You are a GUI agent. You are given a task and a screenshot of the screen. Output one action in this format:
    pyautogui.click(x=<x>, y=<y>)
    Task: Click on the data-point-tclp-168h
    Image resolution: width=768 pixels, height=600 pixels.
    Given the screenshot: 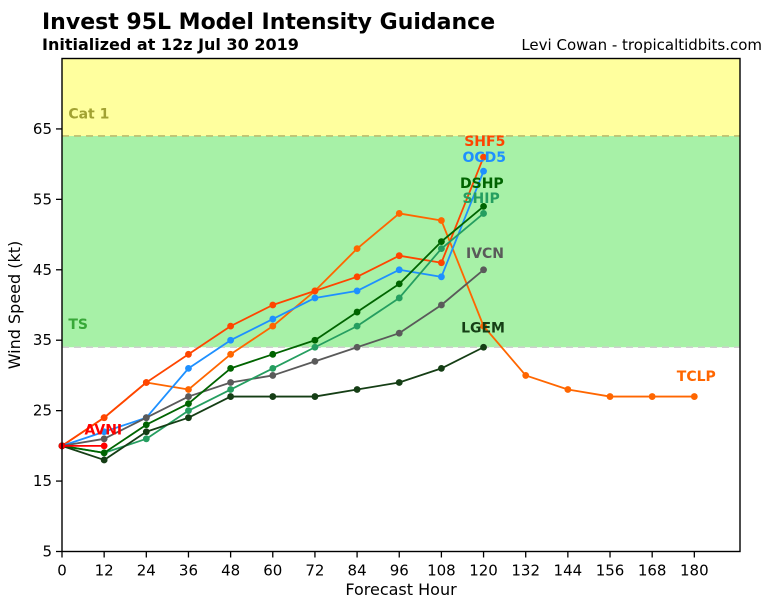 What is the action you would take?
    pyautogui.click(x=652, y=396)
    